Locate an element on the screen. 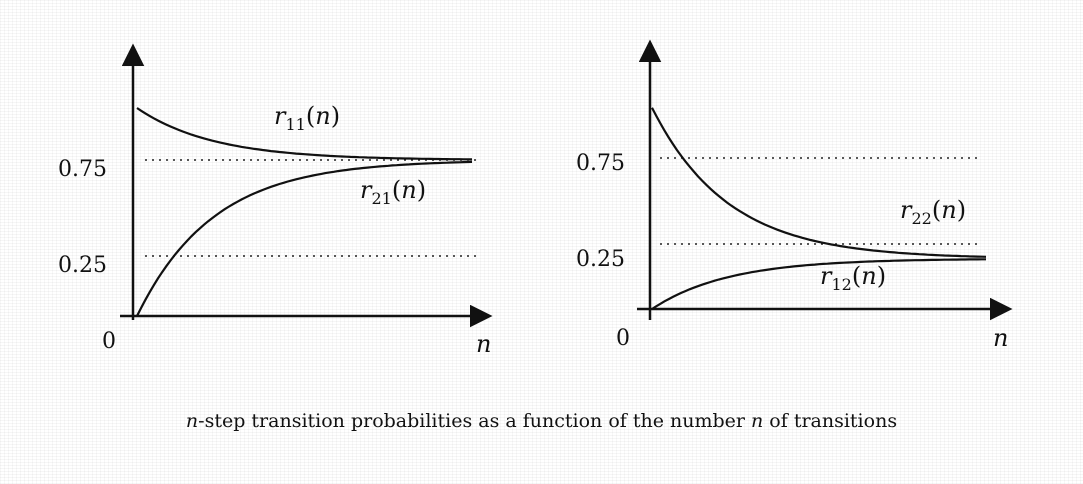 Image resolution: width=1083 pixels, height=484 pixels. r21-label: r21(n) is located at coordinates (393, 192).